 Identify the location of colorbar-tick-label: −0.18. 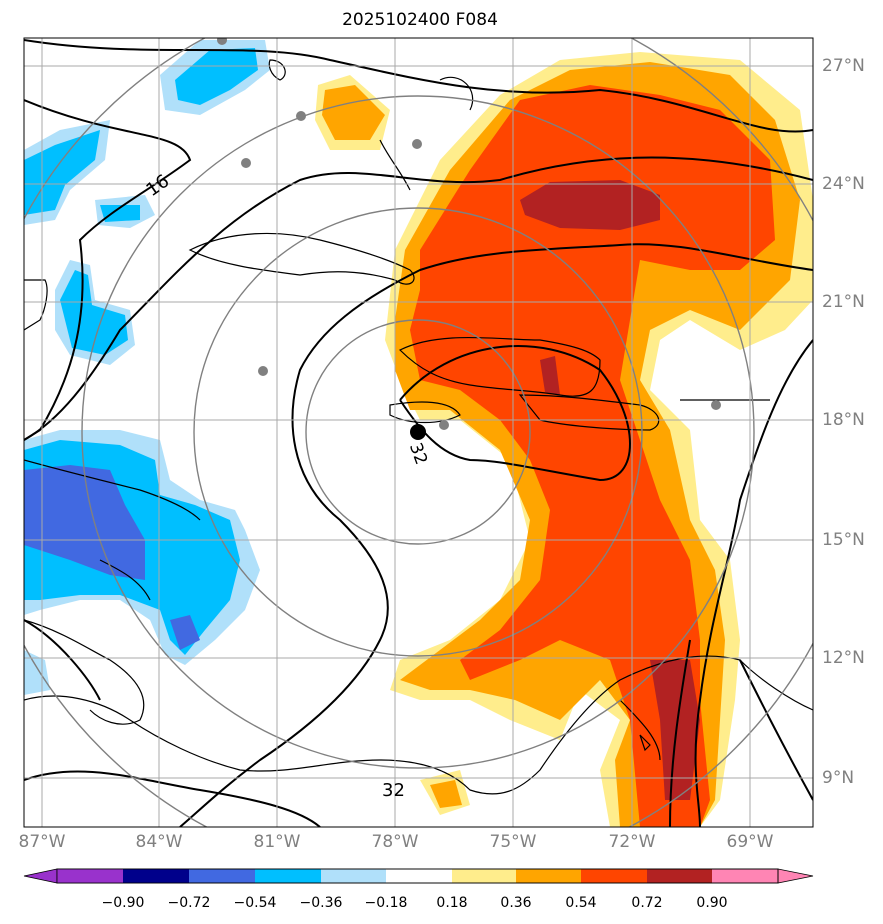
(386, 903).